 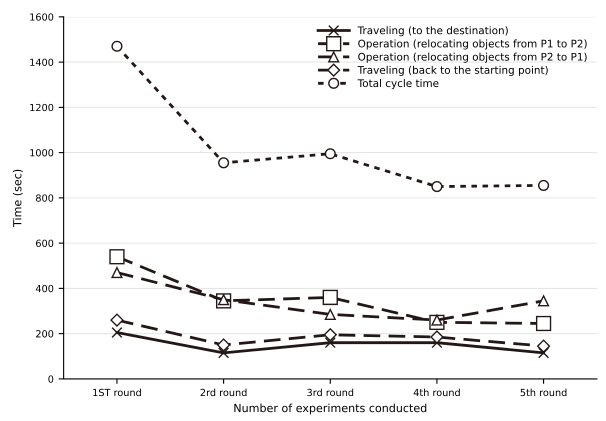 I want to click on legend-label: Operation (relocating objects from P2 to P1), so click(x=472, y=57).